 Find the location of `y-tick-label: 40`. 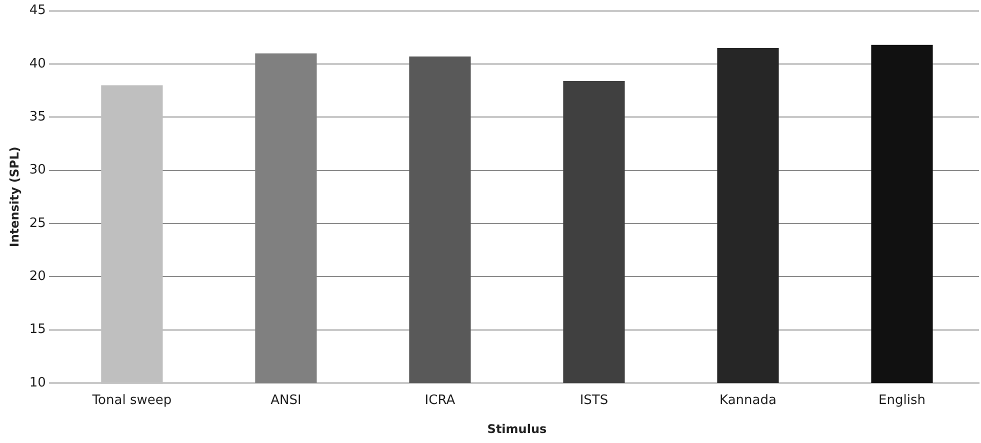

y-tick-label: 40 is located at coordinates (37, 64).